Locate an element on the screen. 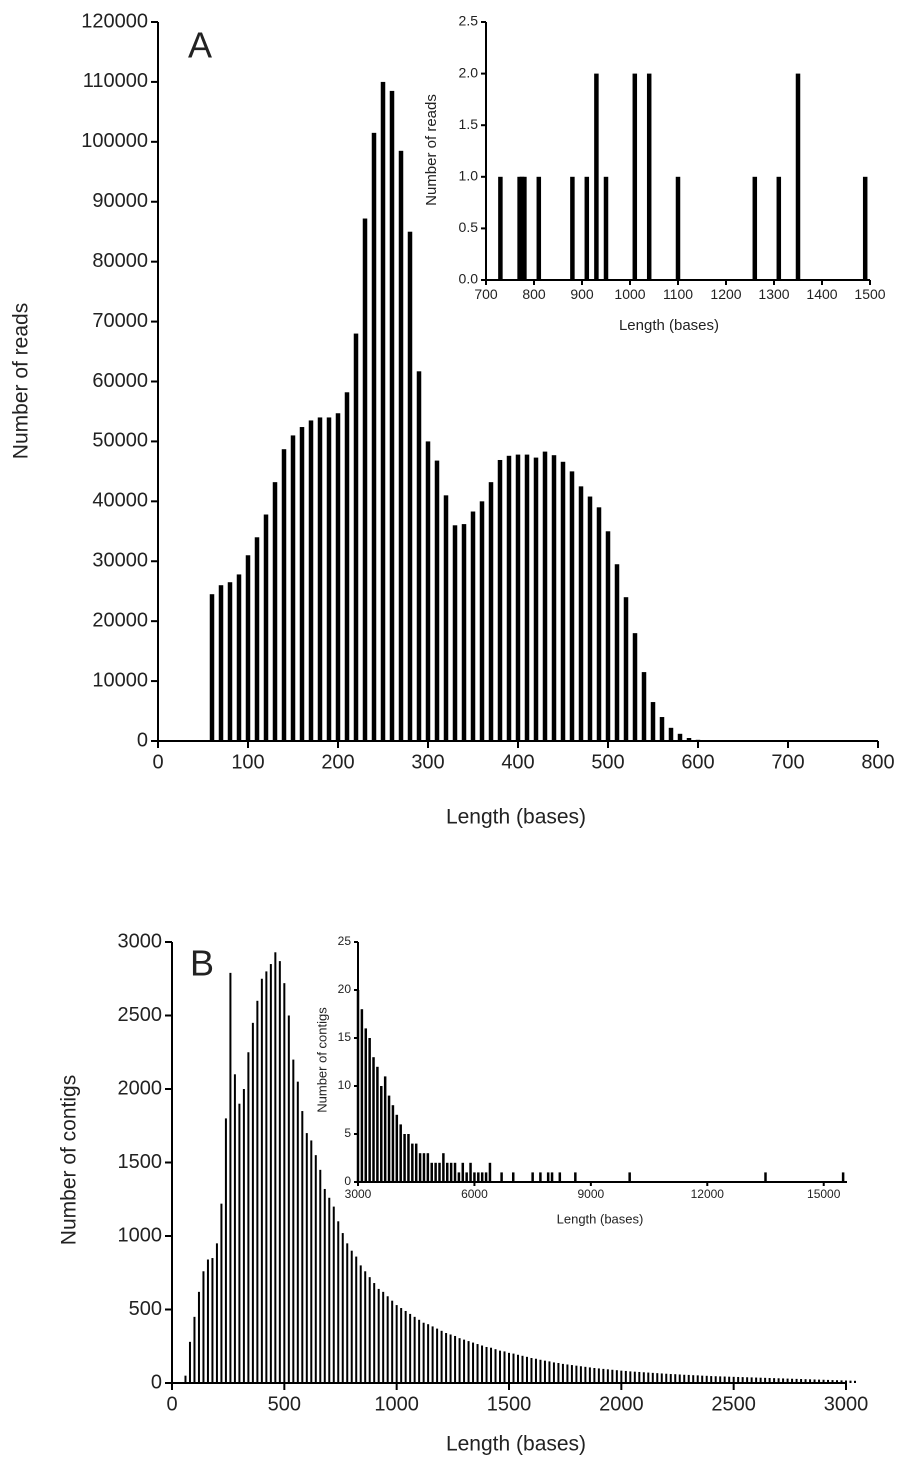  y-tick-label: 1500 is located at coordinates (140, 1162).